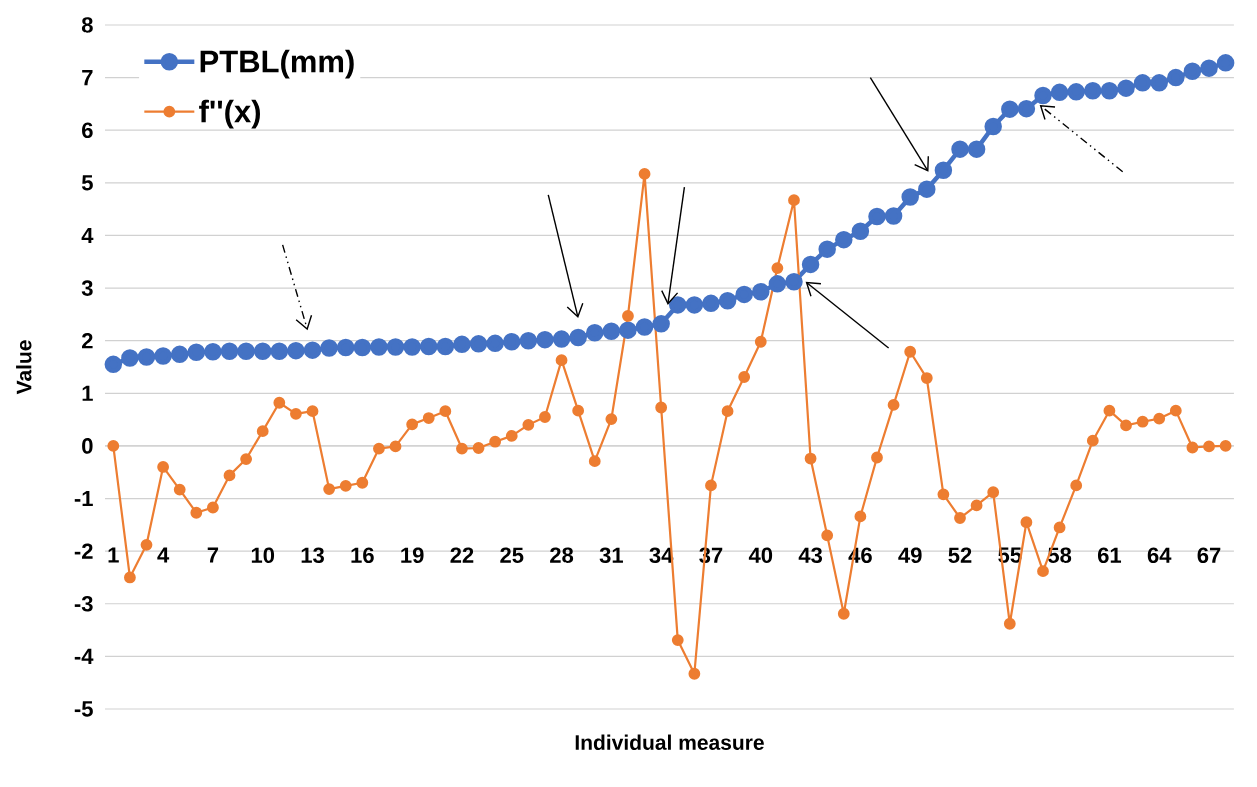  Describe the element at coordinates (213, 555) in the screenshot. I see `x-tick-label: 7` at that location.